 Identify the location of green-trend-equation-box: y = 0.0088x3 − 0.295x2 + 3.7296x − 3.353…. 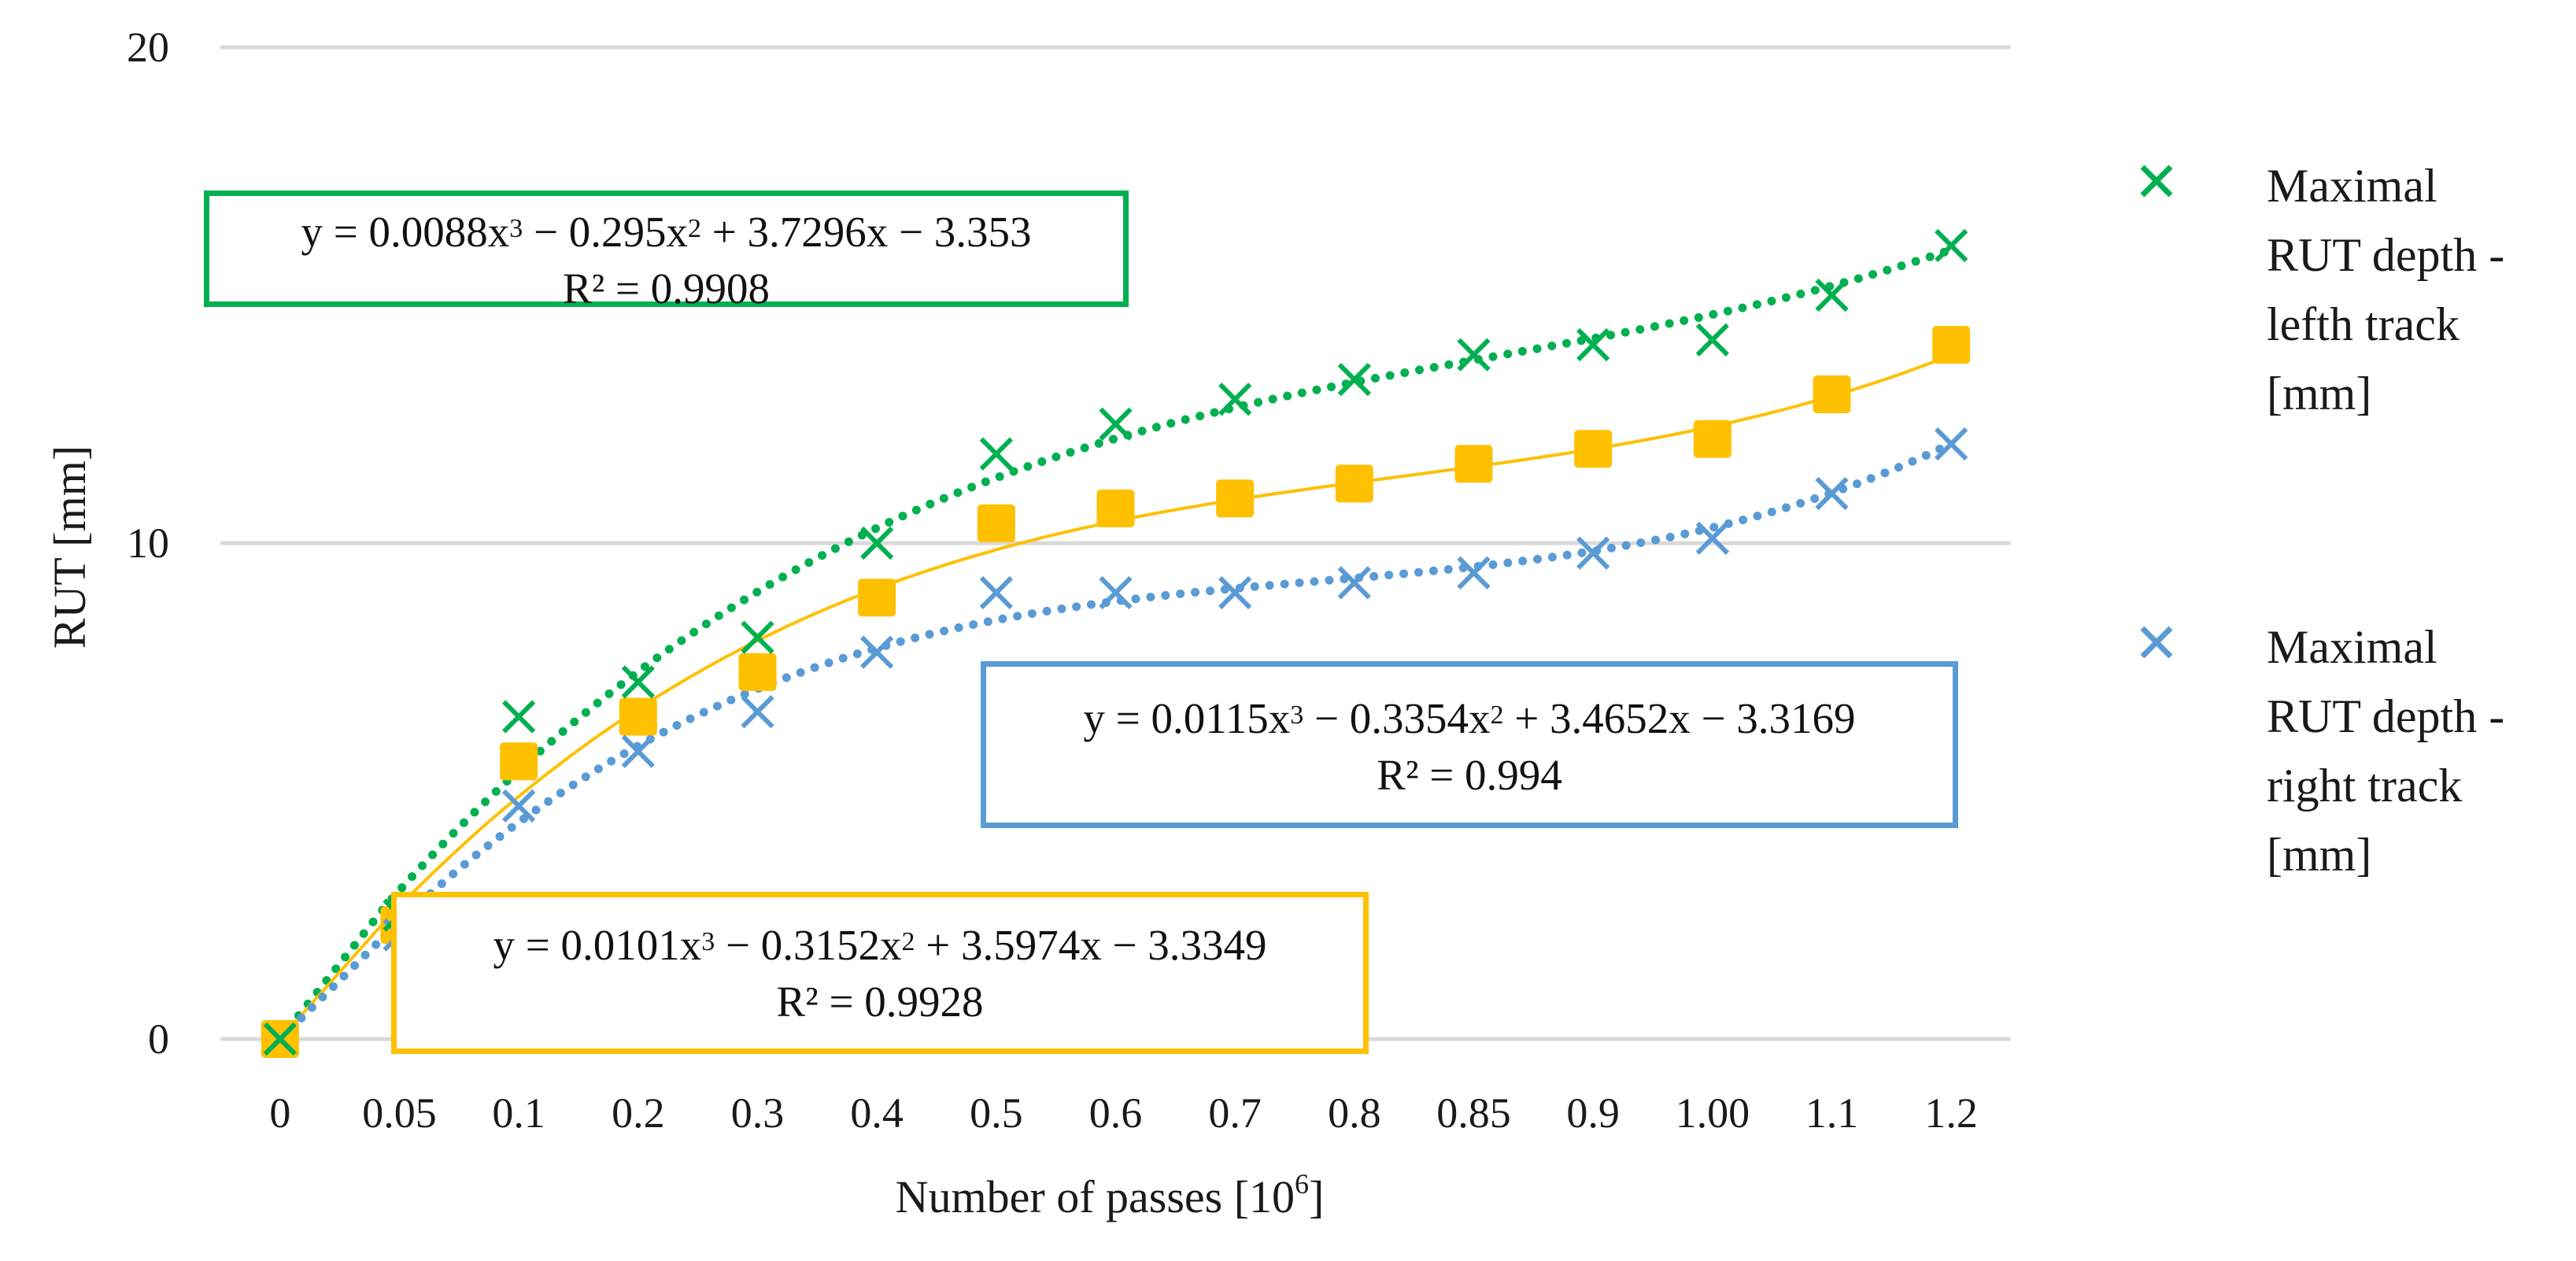
(666, 251).